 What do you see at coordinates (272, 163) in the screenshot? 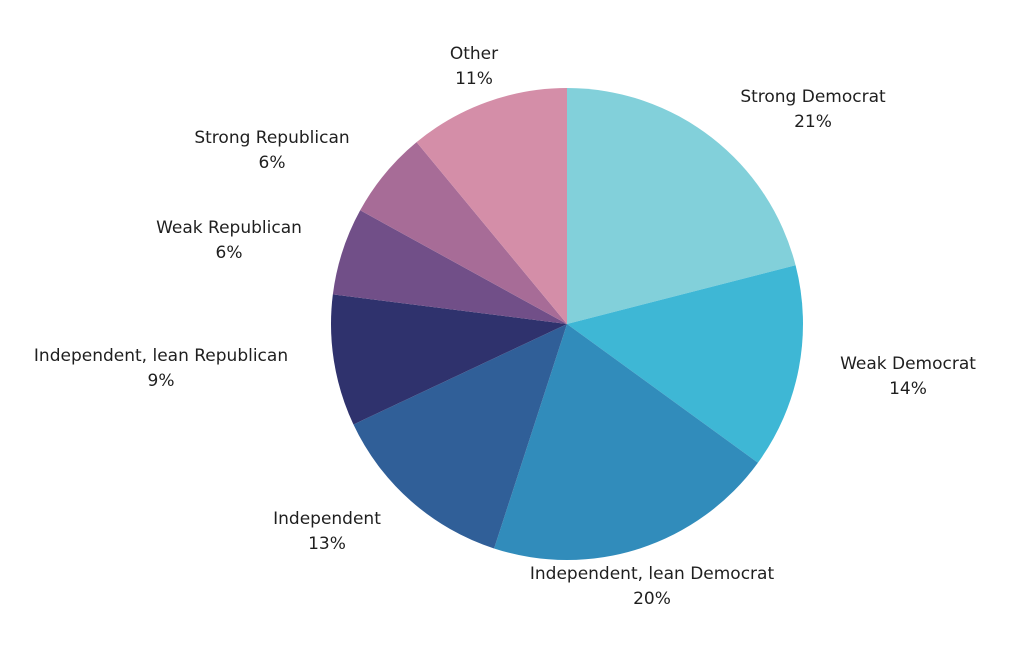
I see `slice-value-strong-republican: 6%` at bounding box center [272, 163].